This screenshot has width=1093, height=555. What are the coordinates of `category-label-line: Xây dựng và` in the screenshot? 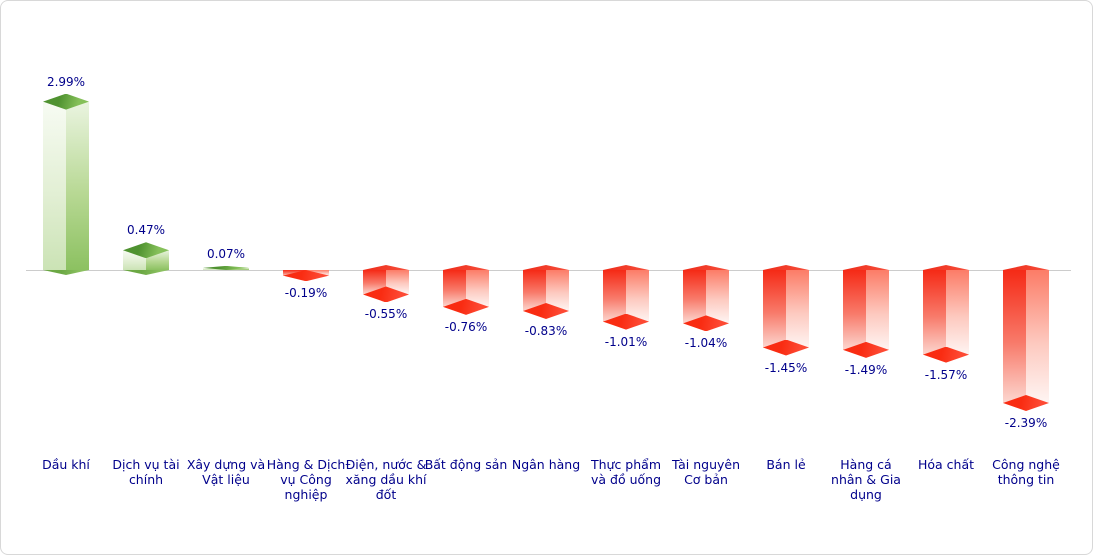 It's located at (226, 464).